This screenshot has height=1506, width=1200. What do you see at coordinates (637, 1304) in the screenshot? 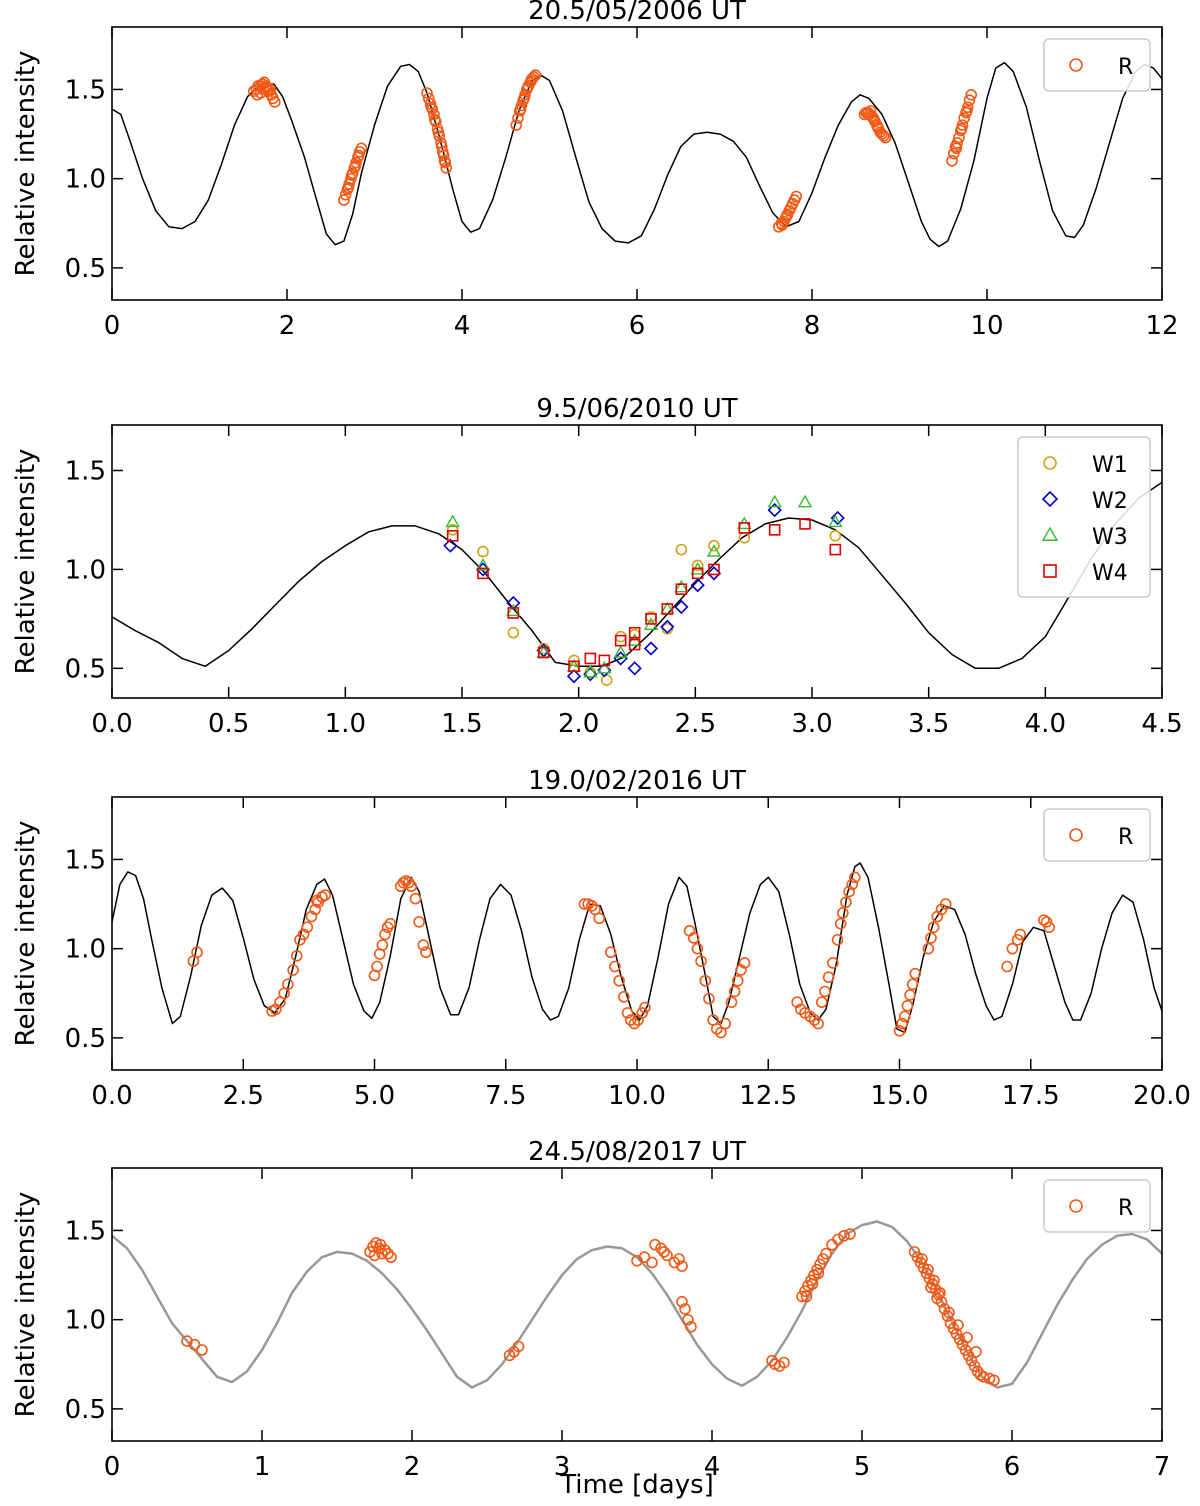
I see `model-curve` at bounding box center [637, 1304].